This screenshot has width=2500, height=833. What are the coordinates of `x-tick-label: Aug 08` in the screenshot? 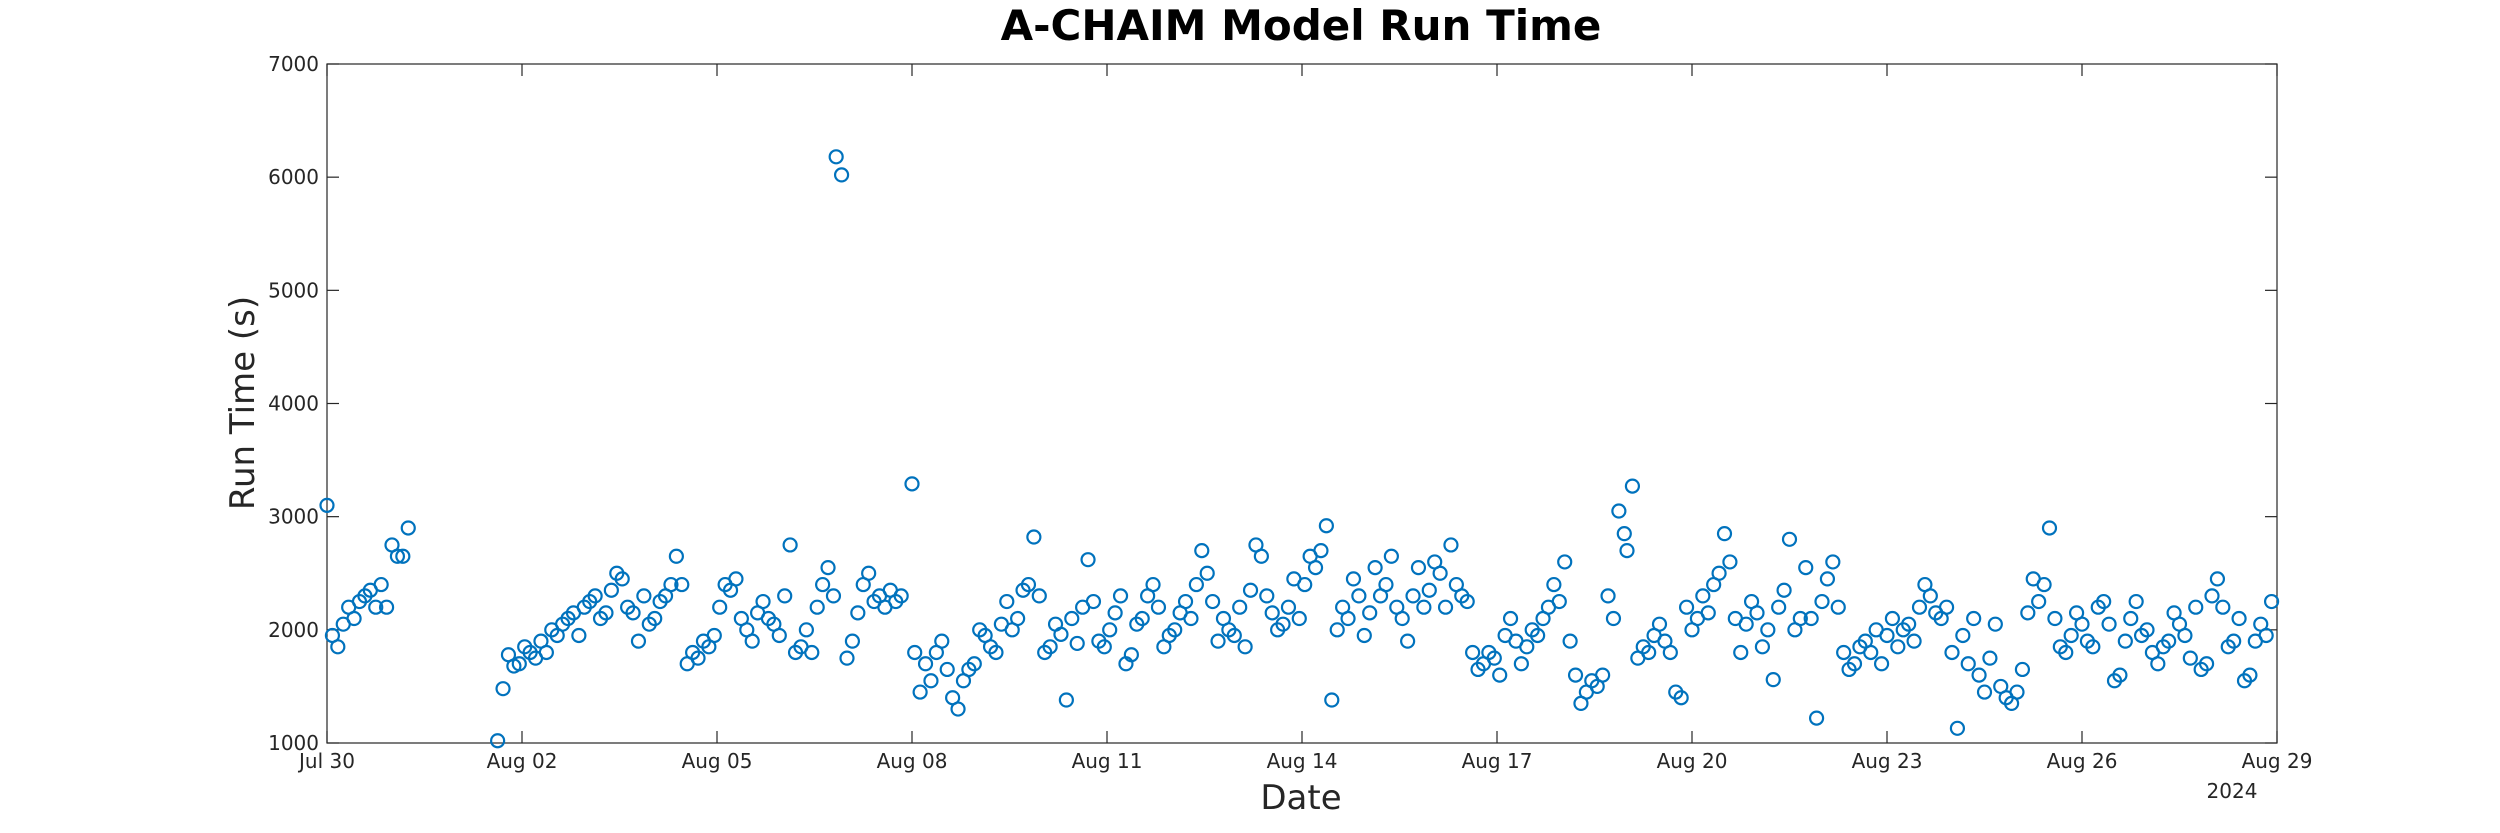 It's located at (912, 761).